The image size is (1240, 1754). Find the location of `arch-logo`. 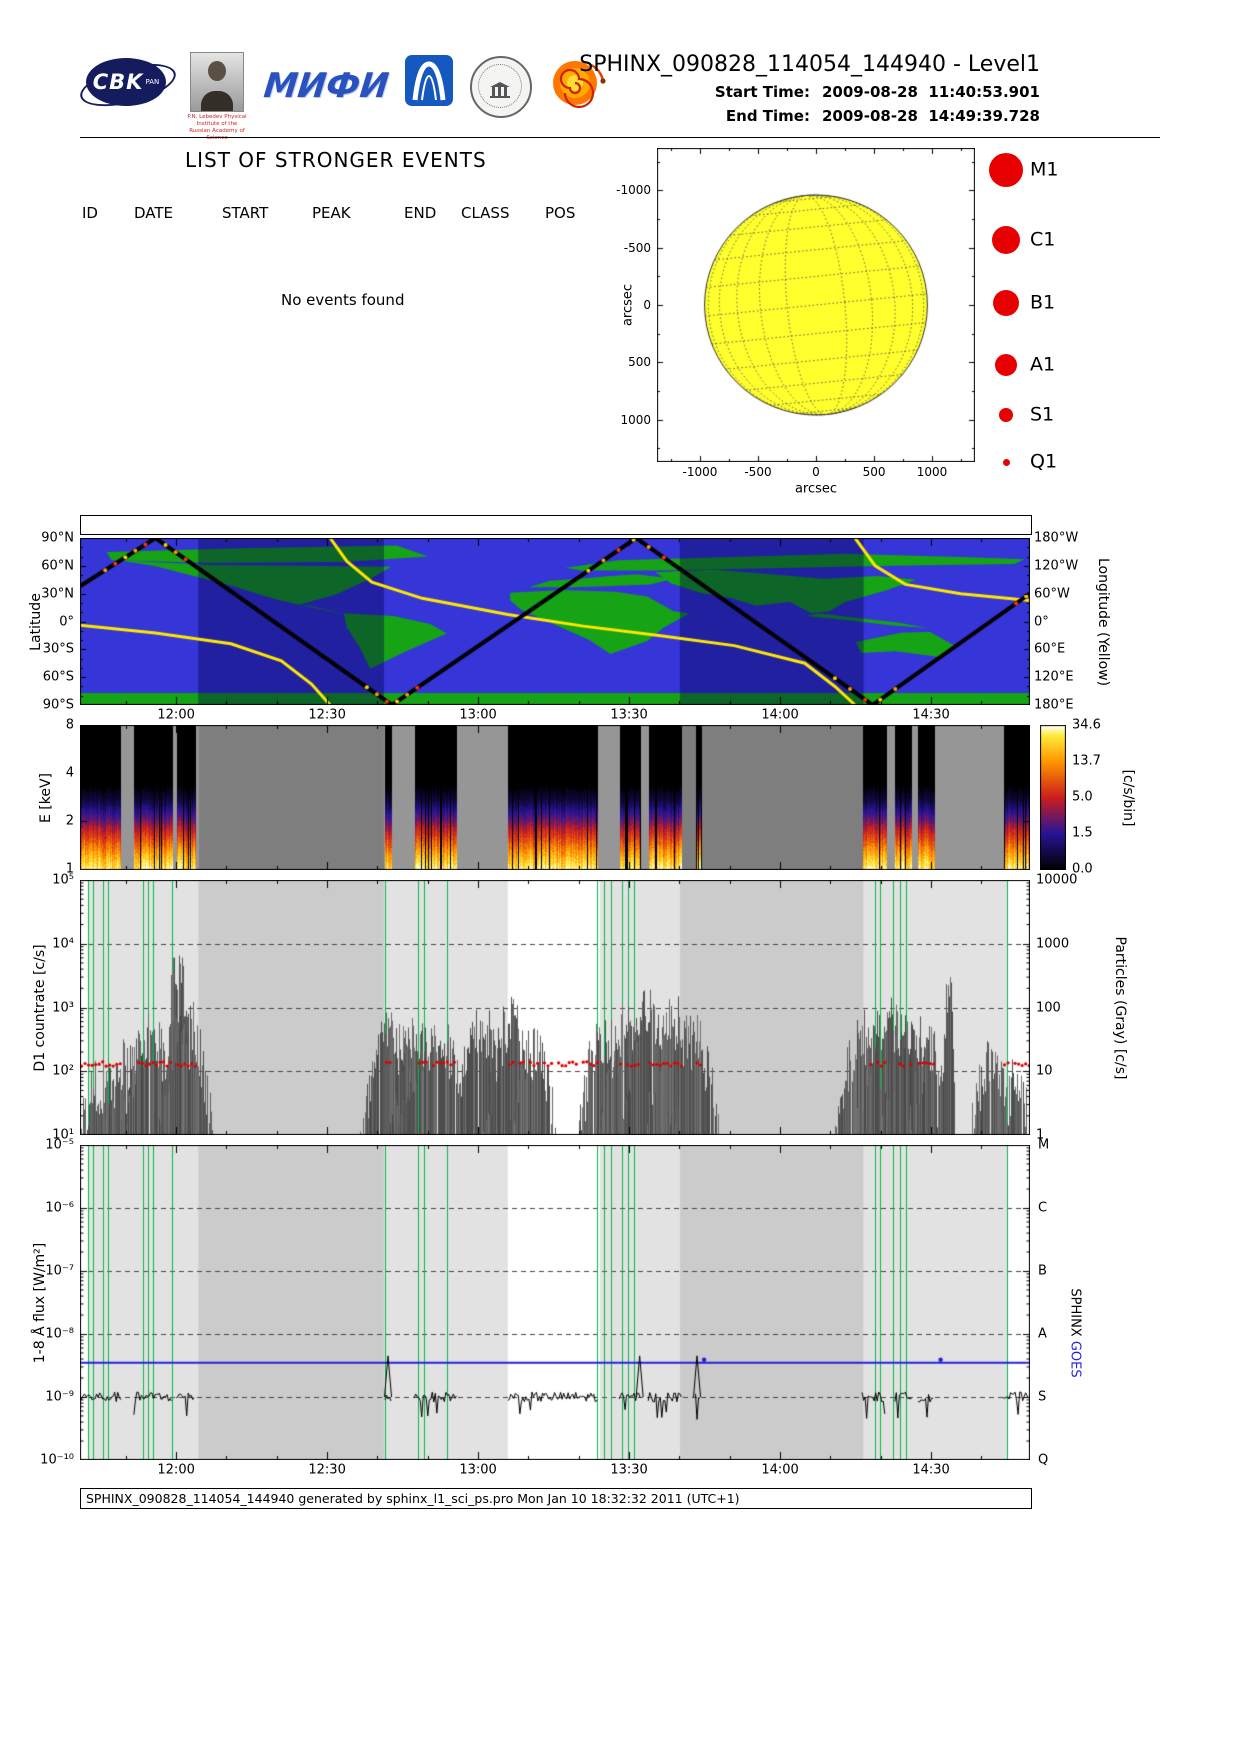

arch-logo is located at coordinates (429, 82).